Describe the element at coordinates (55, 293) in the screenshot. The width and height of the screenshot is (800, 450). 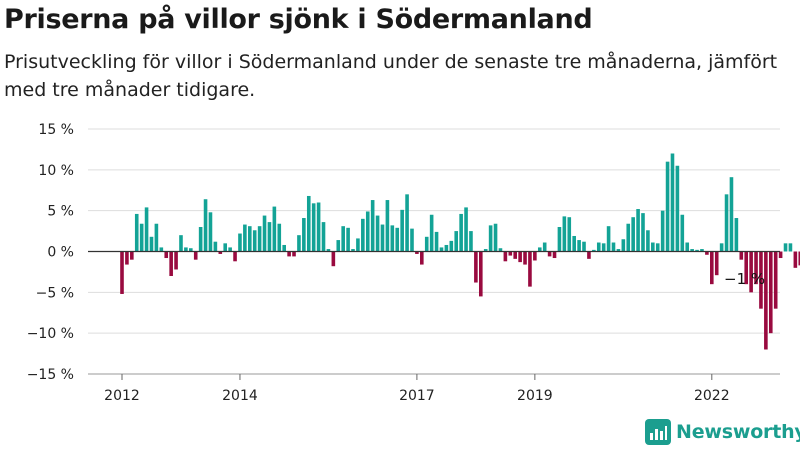
I see `y-tick-label: −5 %` at that location.